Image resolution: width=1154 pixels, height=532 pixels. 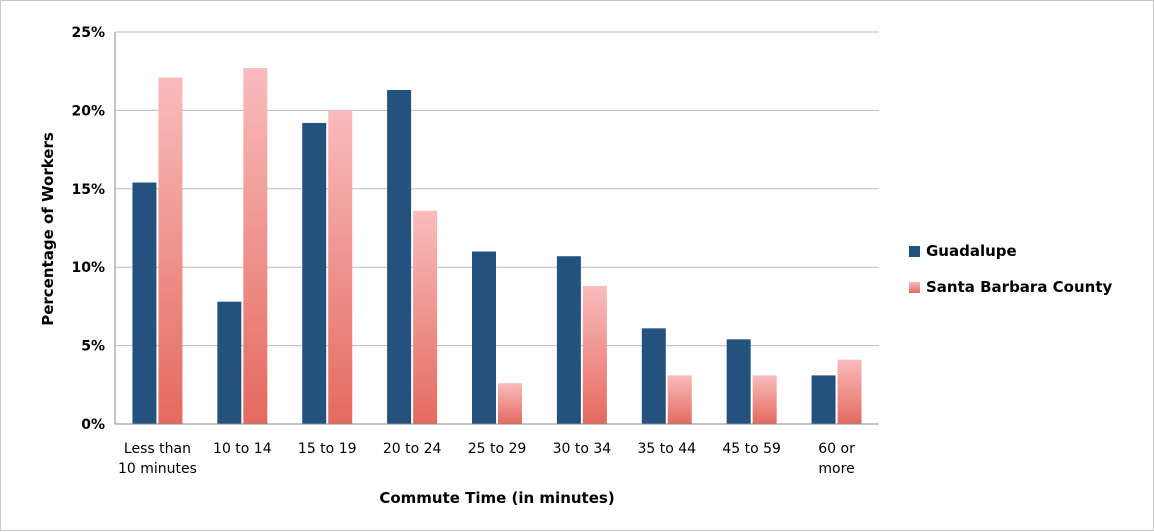 What do you see at coordinates (836, 449) in the screenshot?
I see `x-tick-label: 60 or` at bounding box center [836, 449].